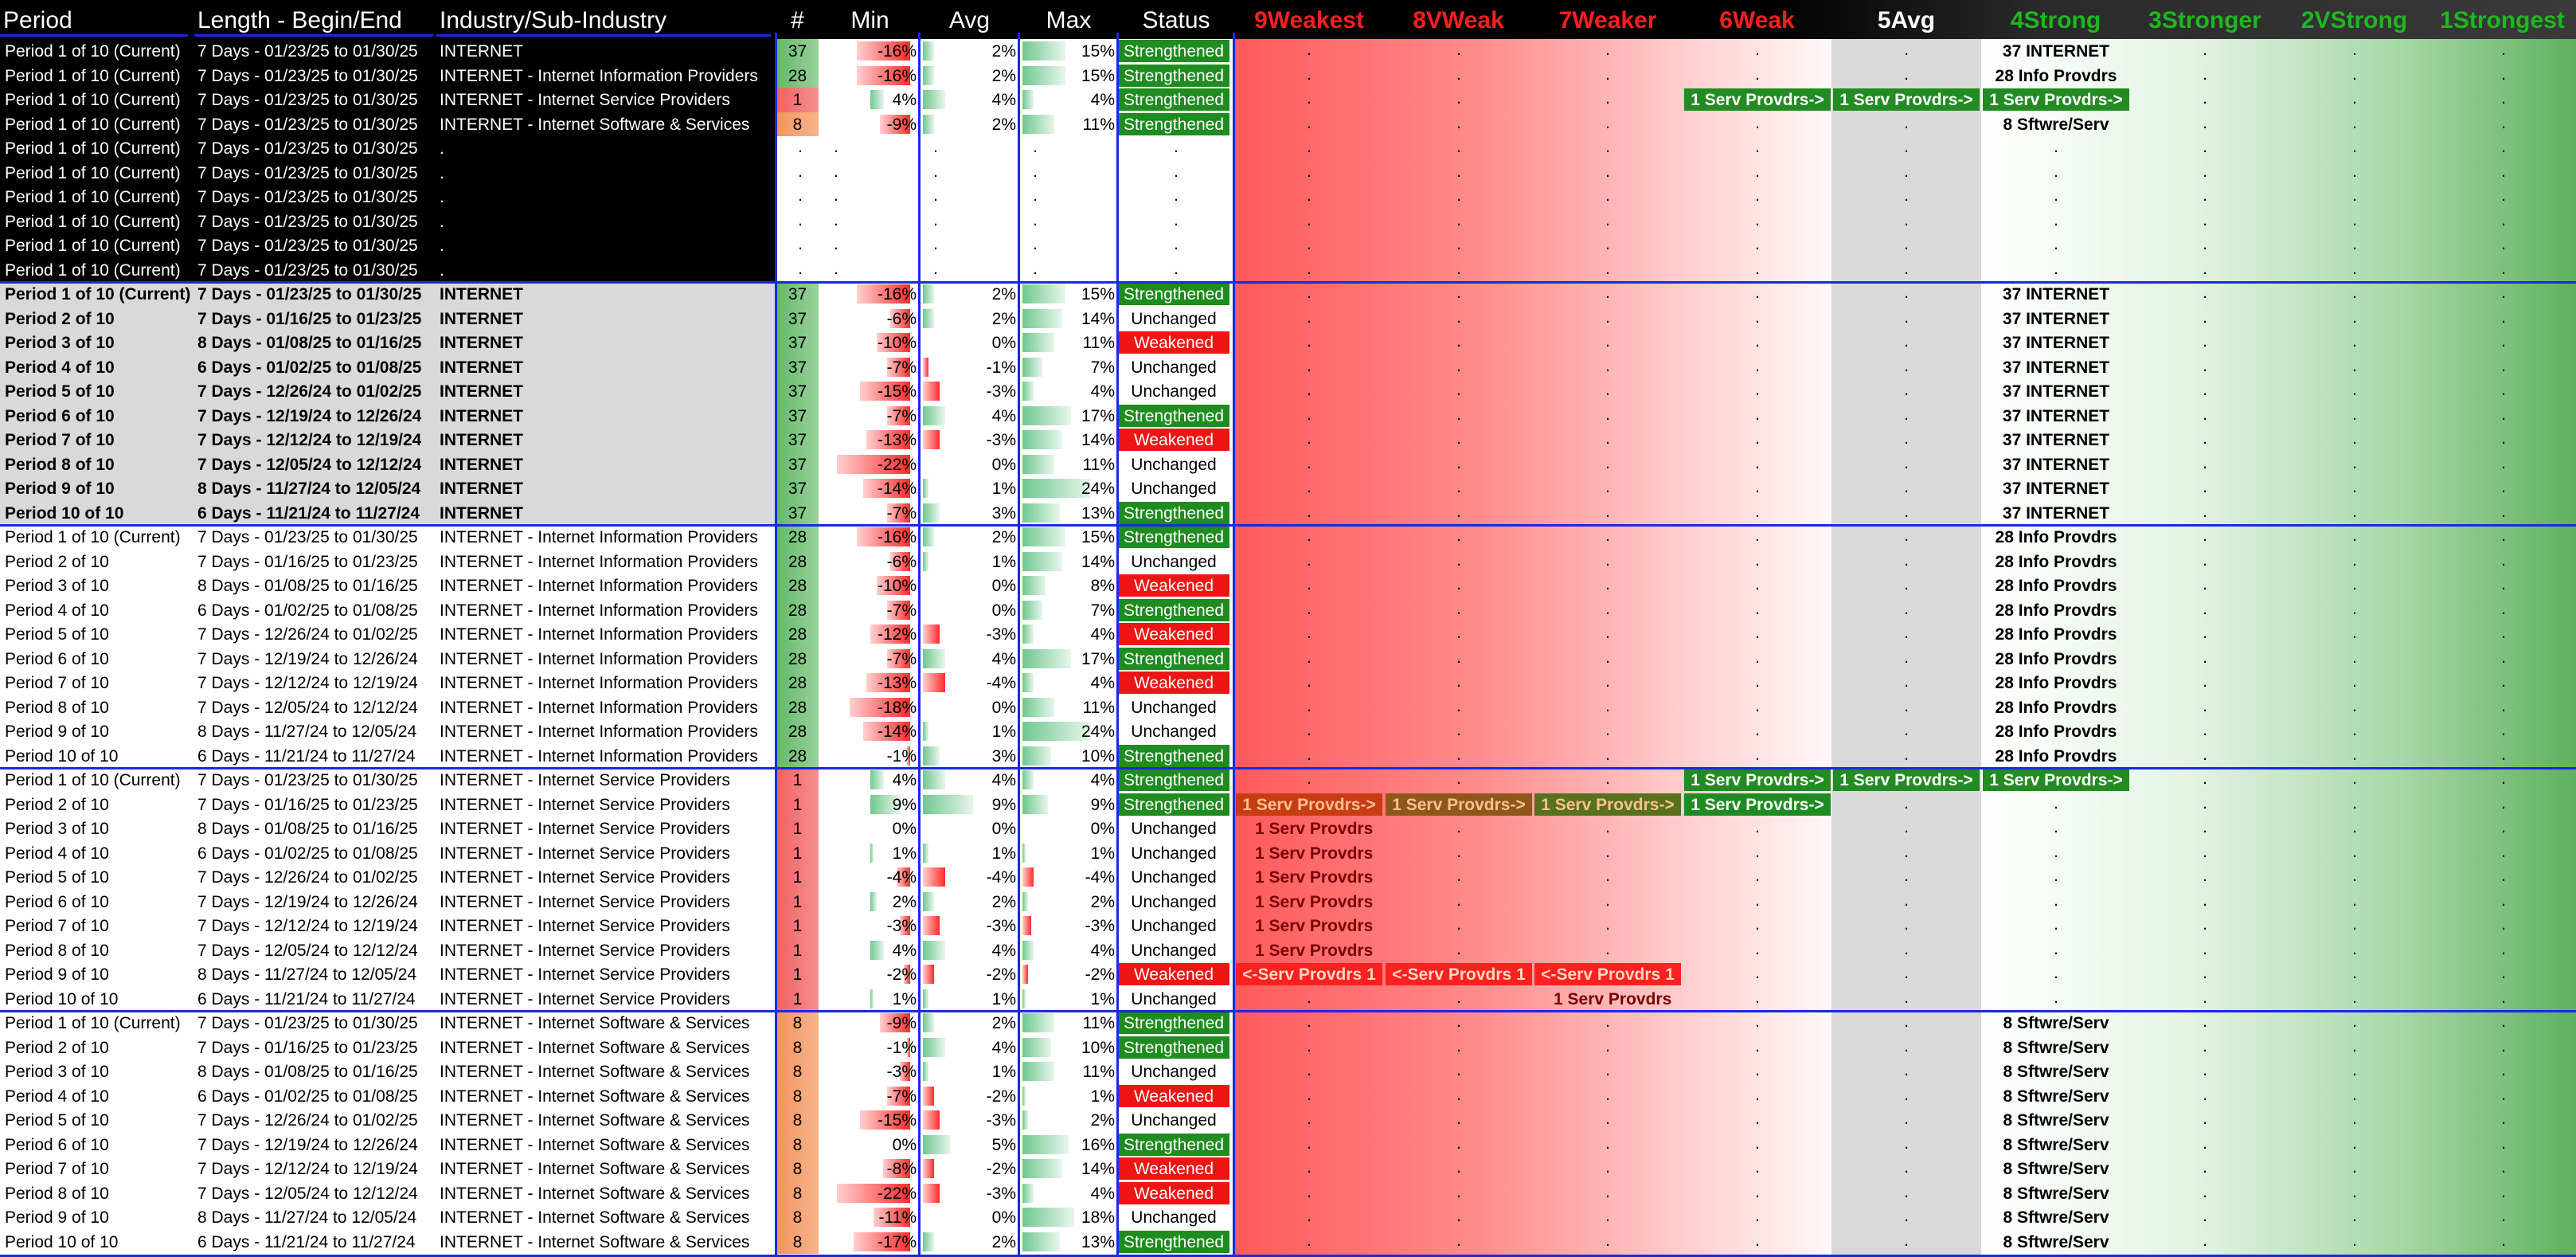 Image resolution: width=2576 pixels, height=1257 pixels. Describe the element at coordinates (934, 99) in the screenshot. I see `avg-bar` at that location.